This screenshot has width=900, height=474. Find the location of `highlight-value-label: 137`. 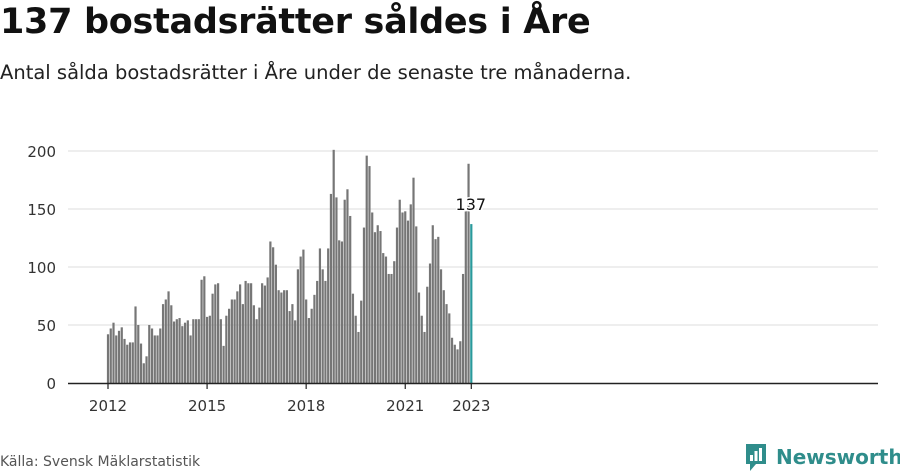

highlight-value-label: 137 is located at coordinates (471, 204).